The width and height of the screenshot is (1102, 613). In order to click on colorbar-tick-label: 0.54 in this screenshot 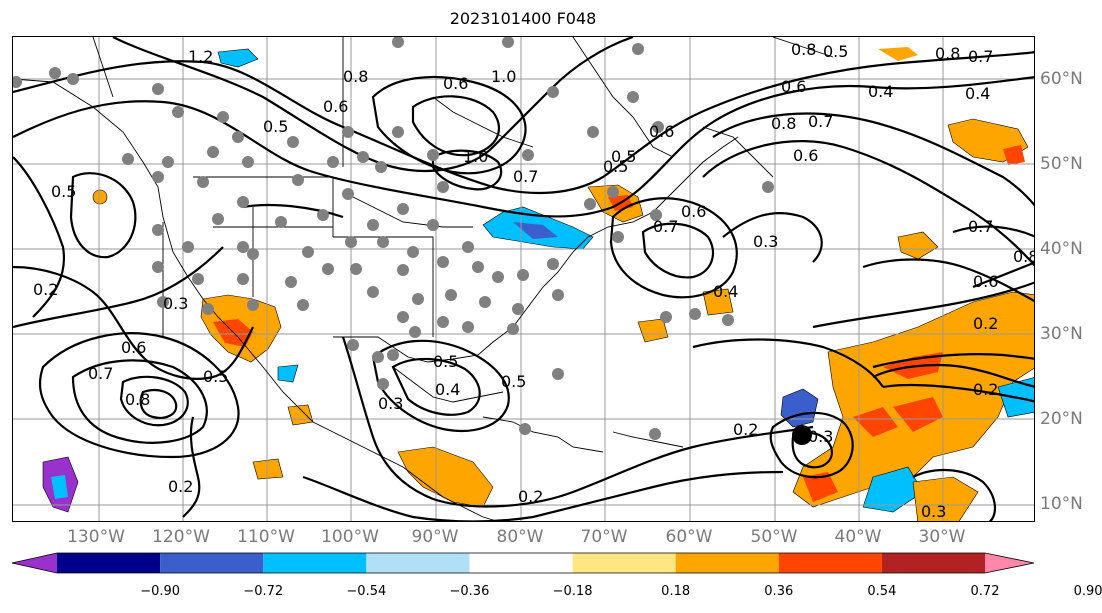, I will do `click(882, 591)`.